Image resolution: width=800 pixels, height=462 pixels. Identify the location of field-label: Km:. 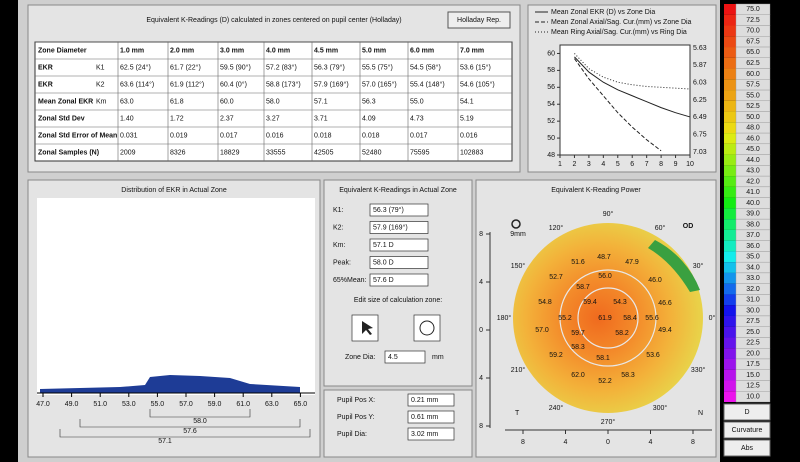
(339, 245).